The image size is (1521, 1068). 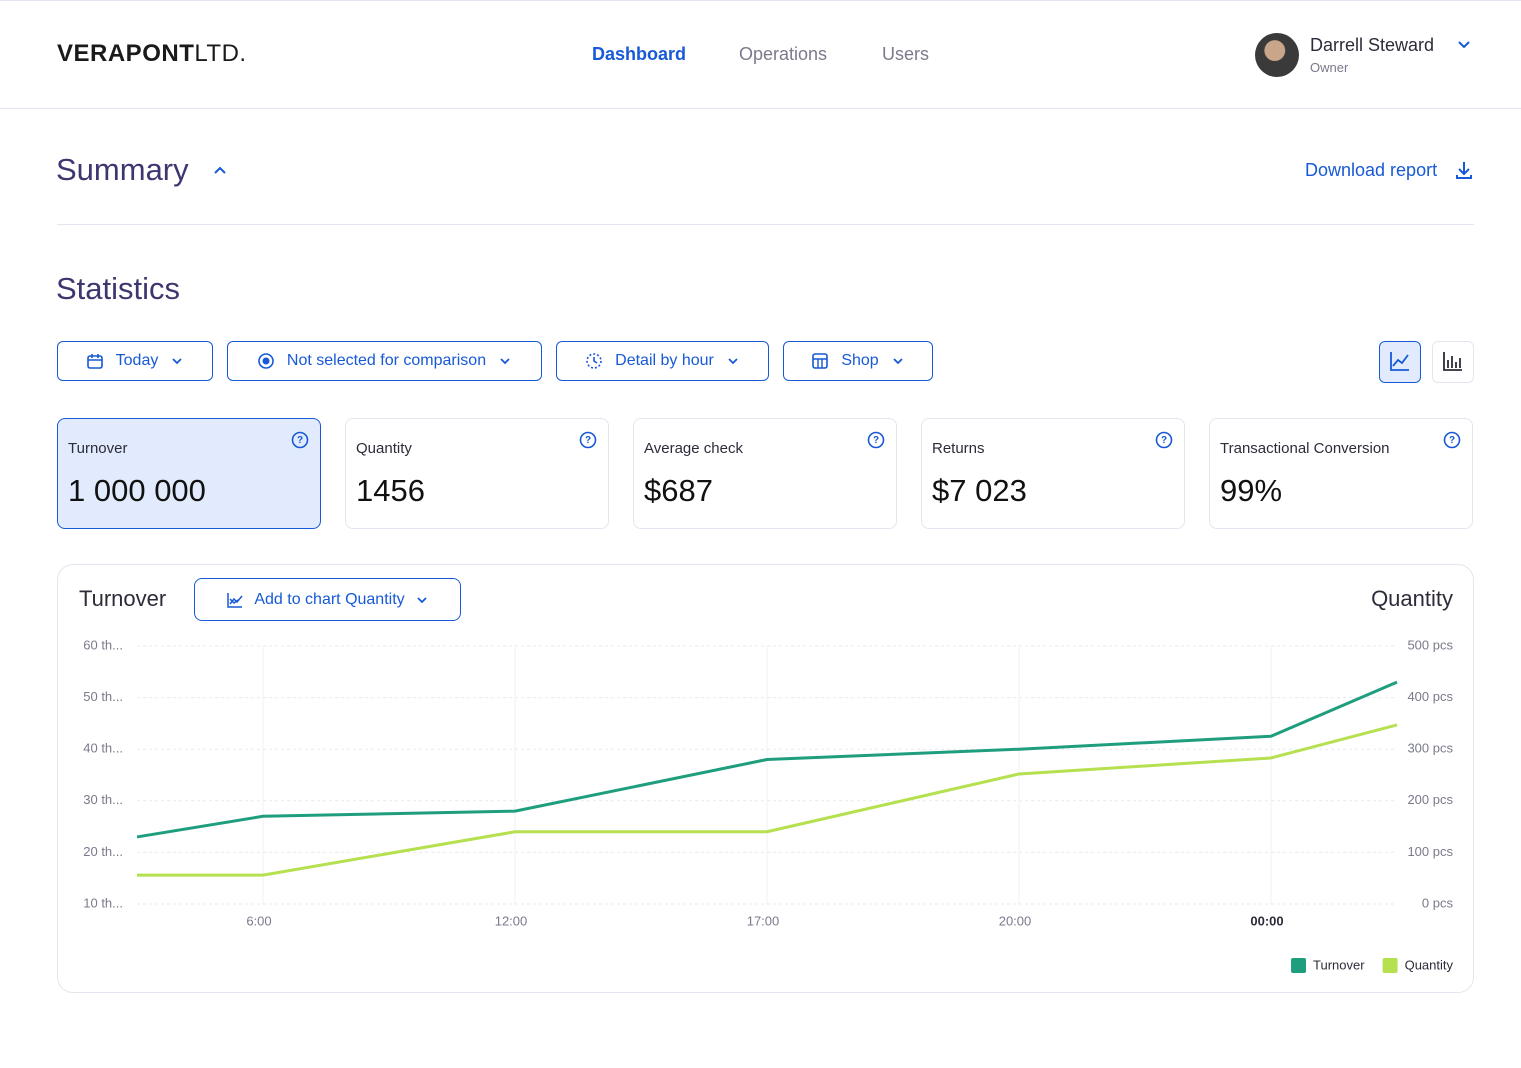 What do you see at coordinates (1453, 362) in the screenshot?
I see `bar-view-toggle` at bounding box center [1453, 362].